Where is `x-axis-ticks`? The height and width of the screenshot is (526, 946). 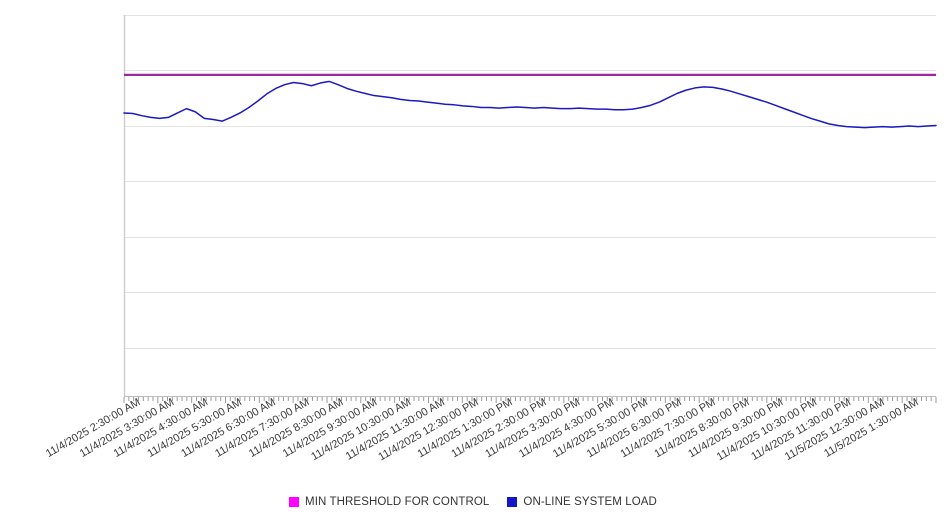
x-axis-ticks is located at coordinates (530, 400).